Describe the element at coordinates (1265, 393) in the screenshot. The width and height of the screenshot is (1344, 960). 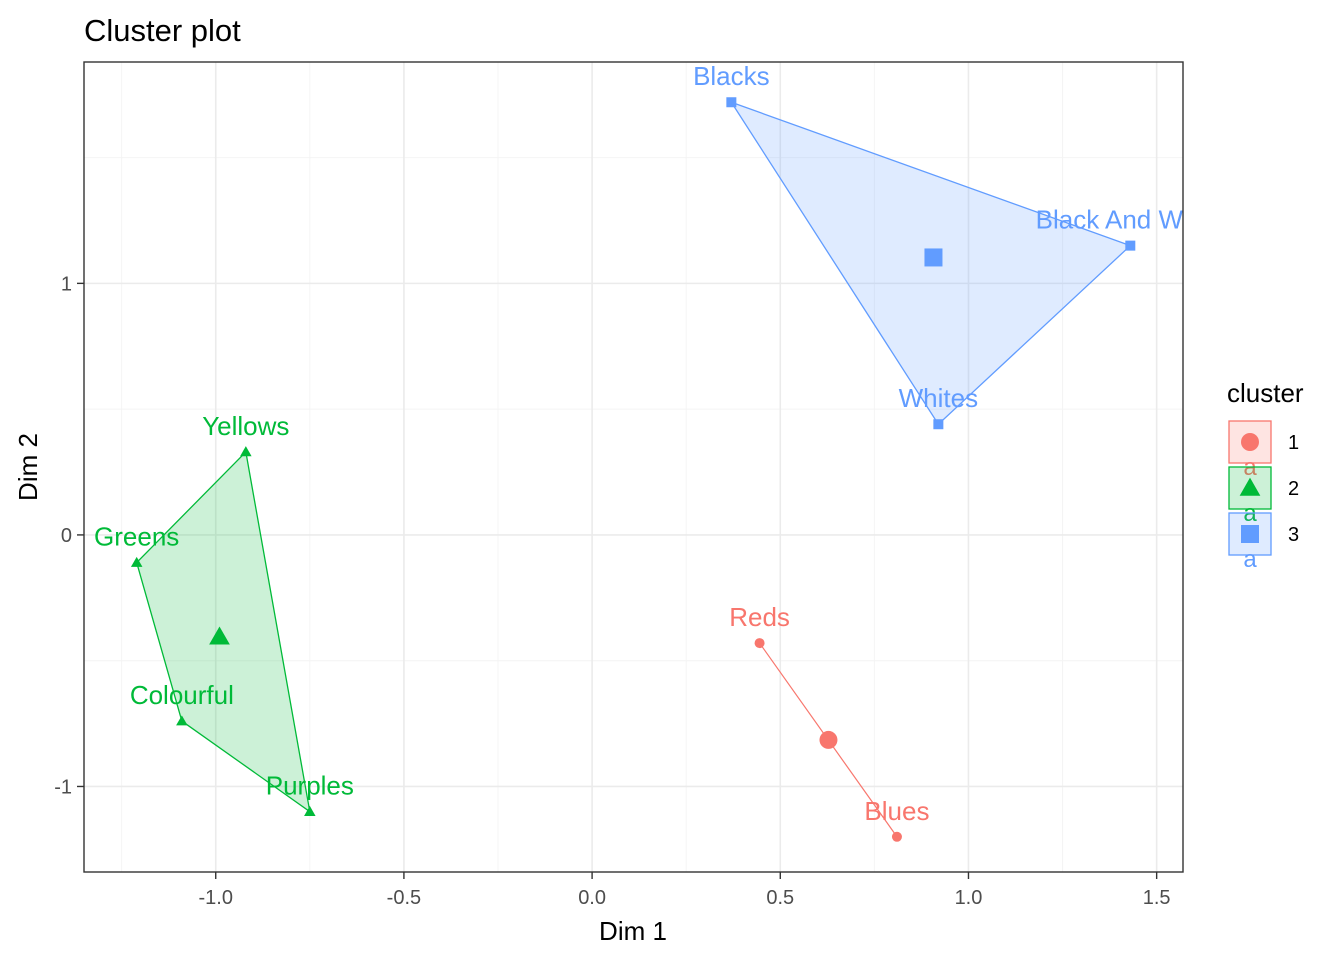
I see `legend-title: cluster` at that location.